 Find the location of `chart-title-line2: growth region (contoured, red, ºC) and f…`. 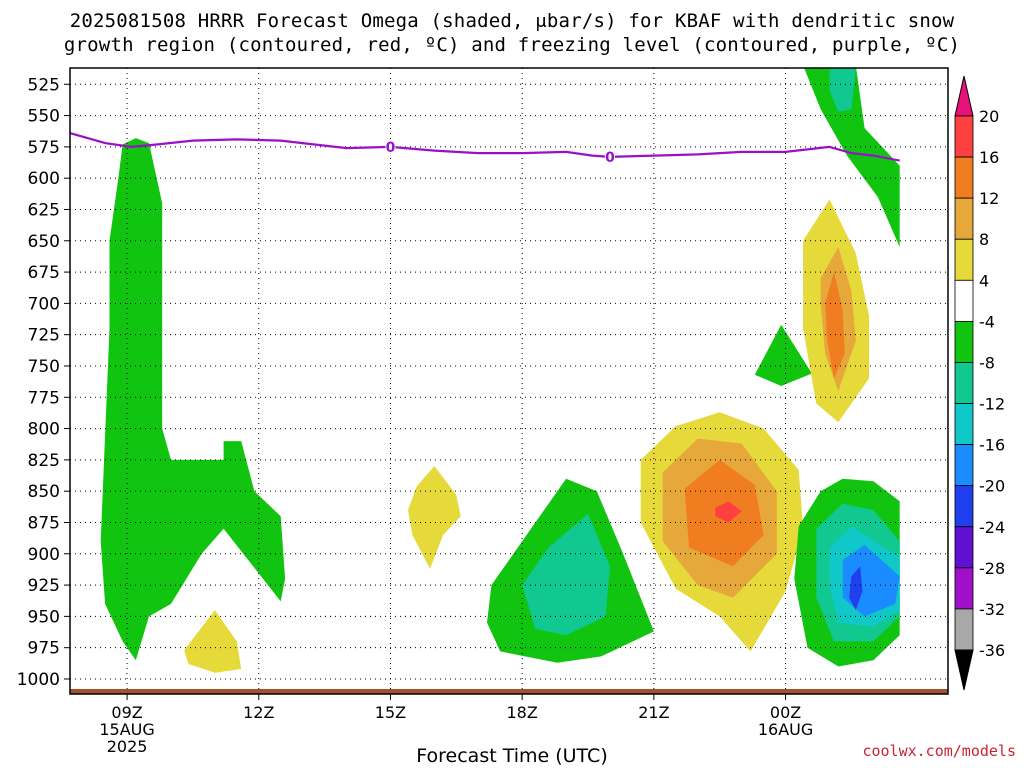

chart-title-line2: growth region (contoured, red, ºC) and f… is located at coordinates (512, 45).